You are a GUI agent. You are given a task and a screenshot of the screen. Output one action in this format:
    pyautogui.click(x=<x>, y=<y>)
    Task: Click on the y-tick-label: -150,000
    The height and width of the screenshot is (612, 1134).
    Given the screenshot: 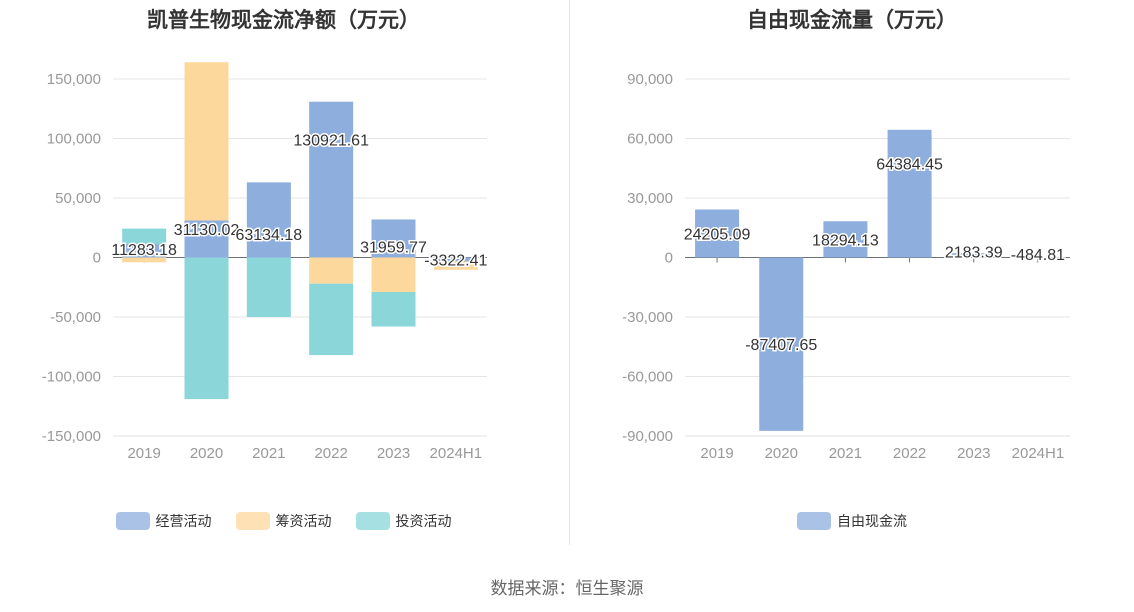 What is the action you would take?
    pyautogui.click(x=71, y=436)
    